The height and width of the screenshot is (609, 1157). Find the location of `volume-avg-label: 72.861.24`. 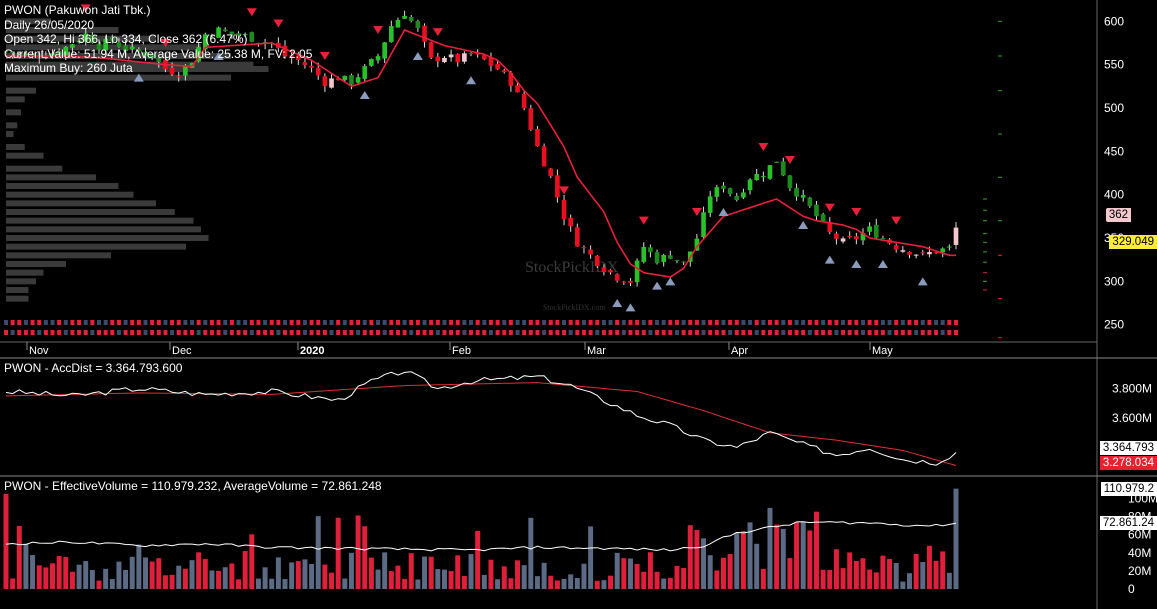

volume-avg-label: 72.861.24 is located at coordinates (1128, 523).